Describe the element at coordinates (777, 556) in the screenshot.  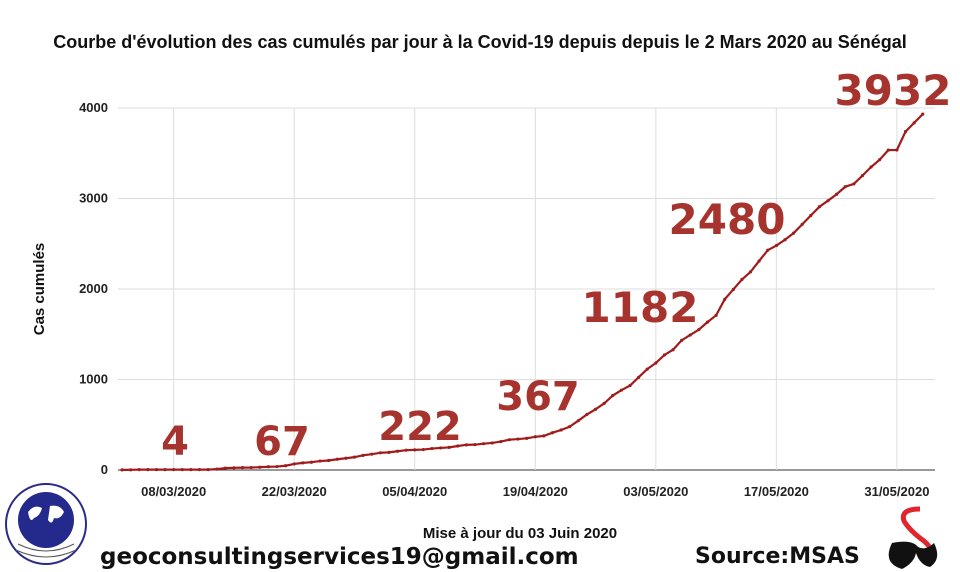
I see `source-label: Source:MSAS` at that location.